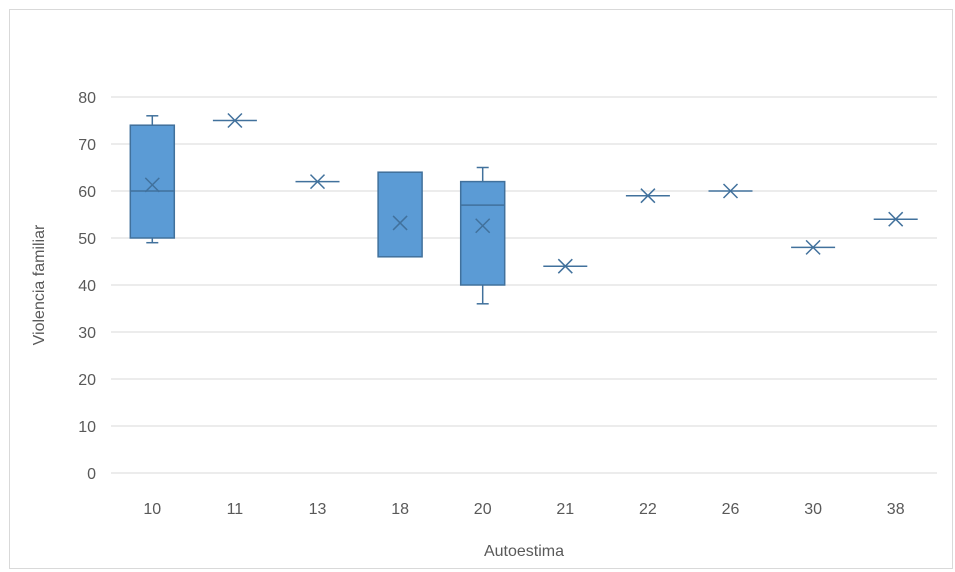  What do you see at coordinates (896, 509) in the screenshot?
I see `x-tick-label: 38` at bounding box center [896, 509].